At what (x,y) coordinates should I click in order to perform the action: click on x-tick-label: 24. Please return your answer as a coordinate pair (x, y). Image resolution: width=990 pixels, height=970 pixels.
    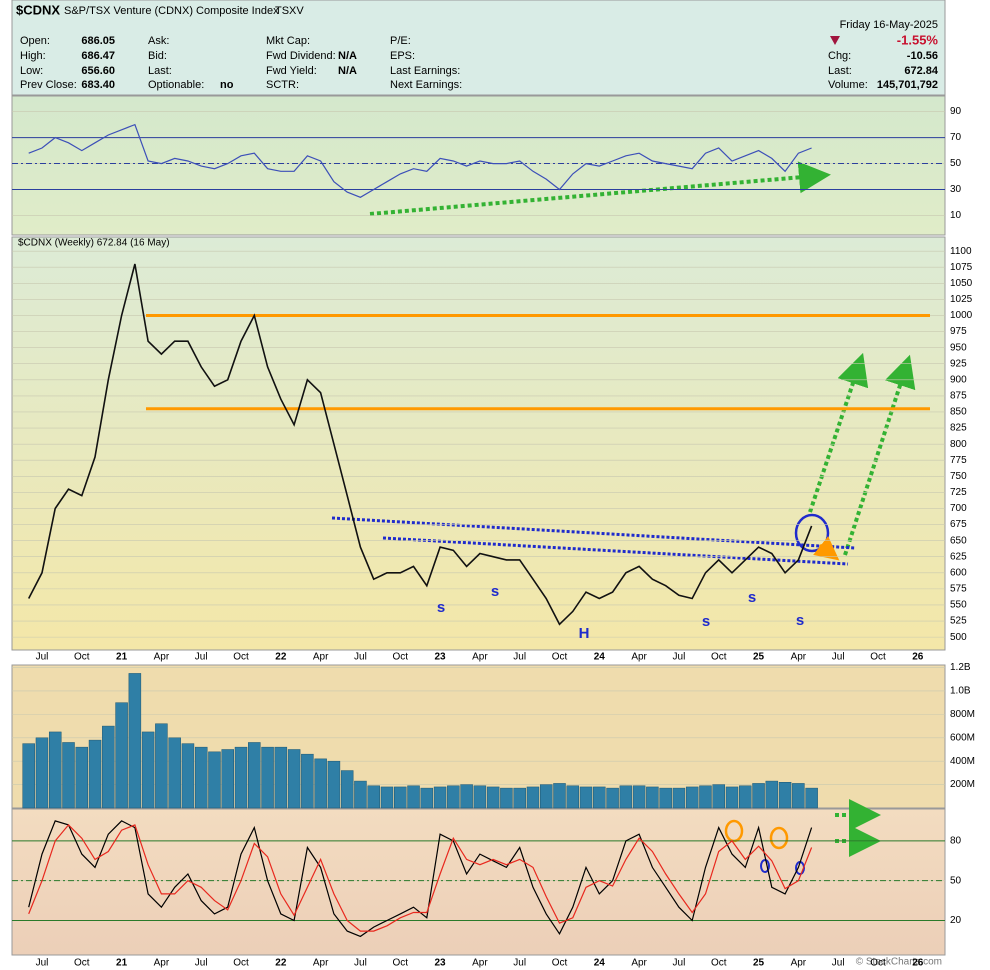
    Looking at the image, I should click on (600, 657).